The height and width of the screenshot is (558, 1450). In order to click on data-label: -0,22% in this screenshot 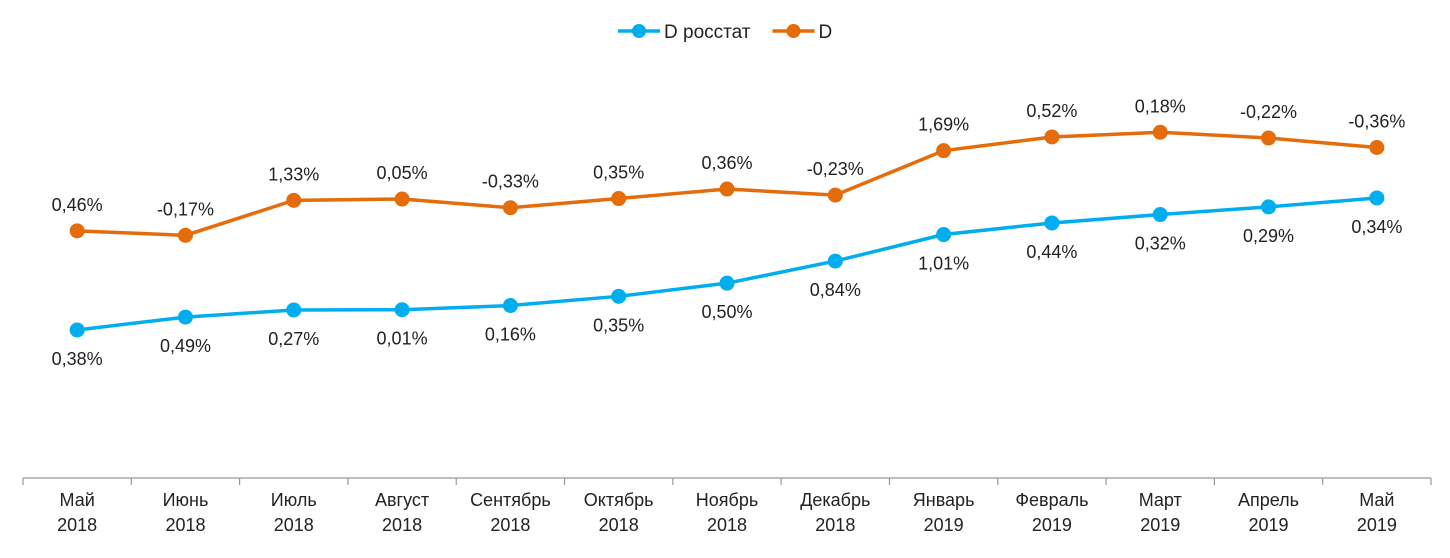, I will do `click(1268, 112)`.